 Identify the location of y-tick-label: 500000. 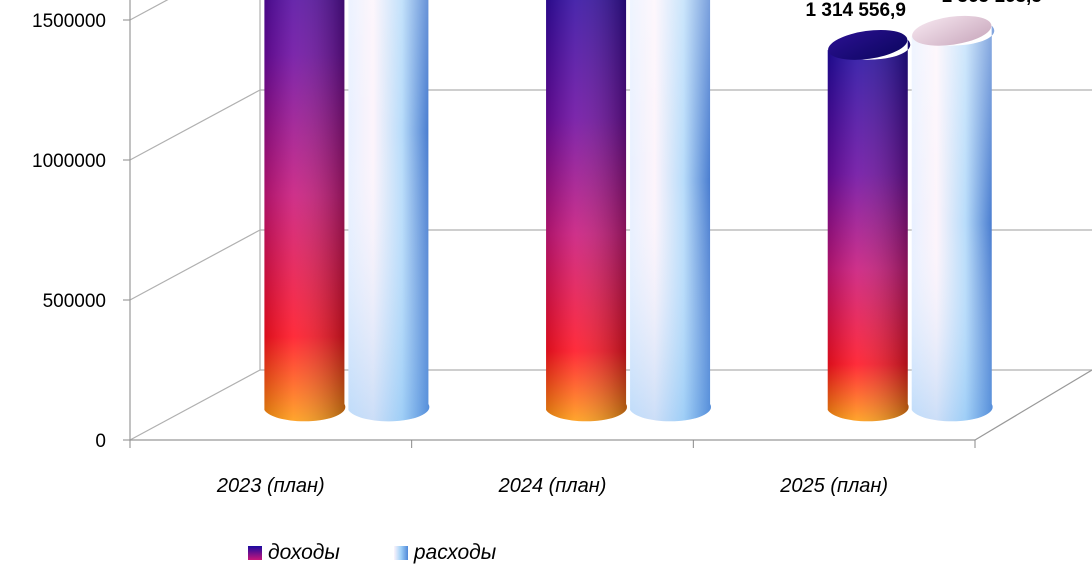
(74, 301).